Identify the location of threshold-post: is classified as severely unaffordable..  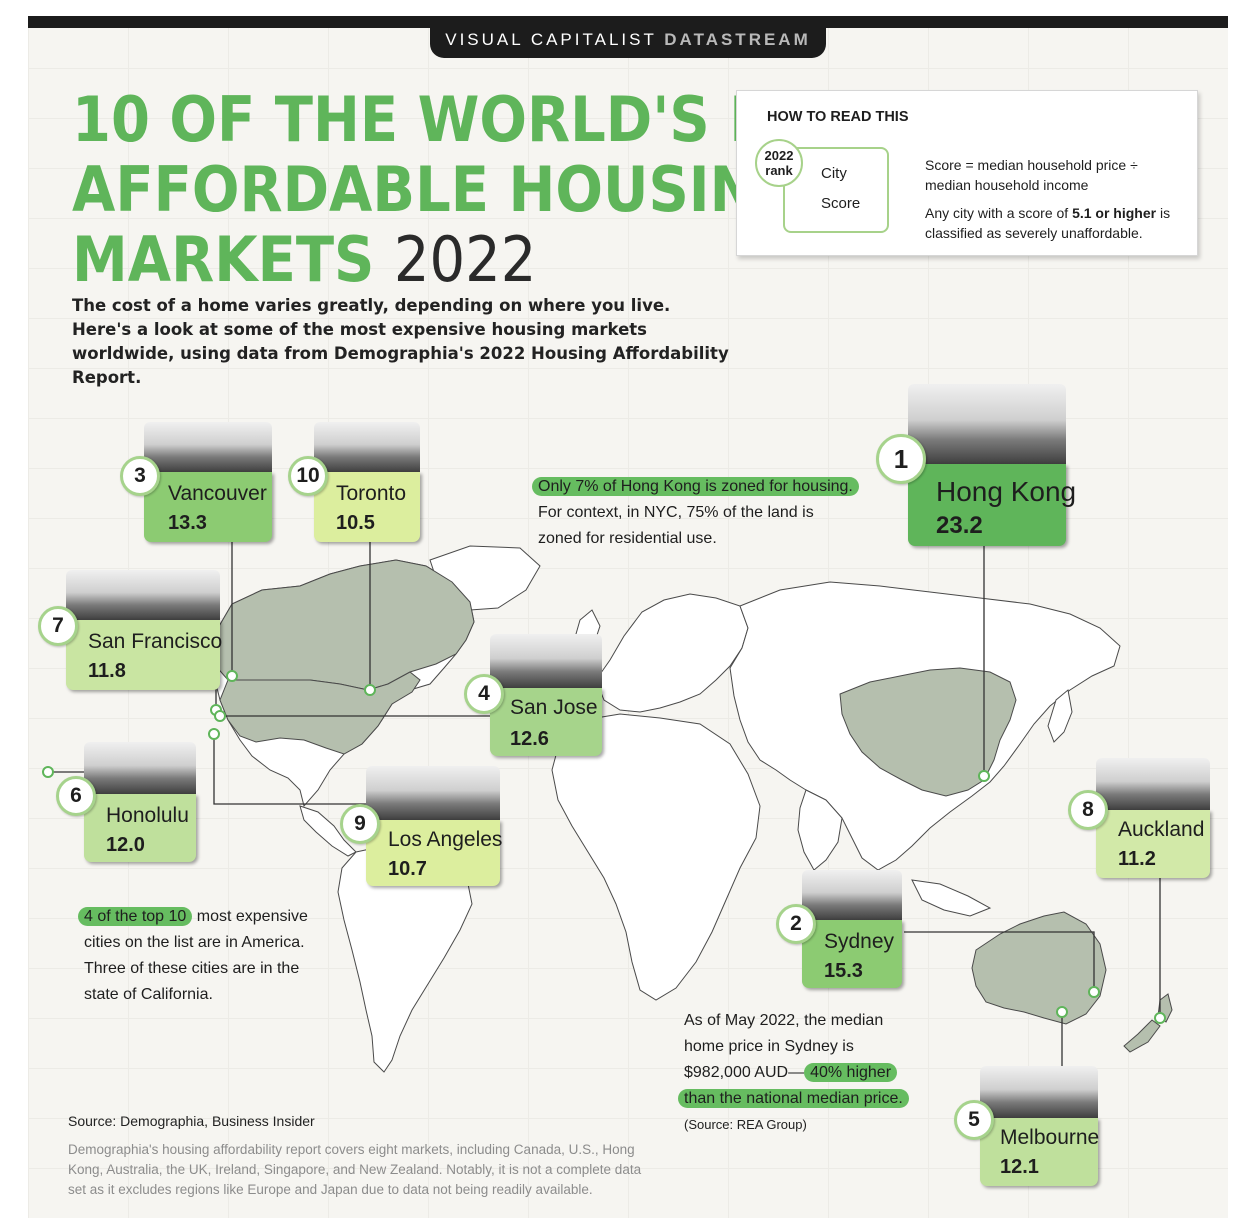
(1048, 223).